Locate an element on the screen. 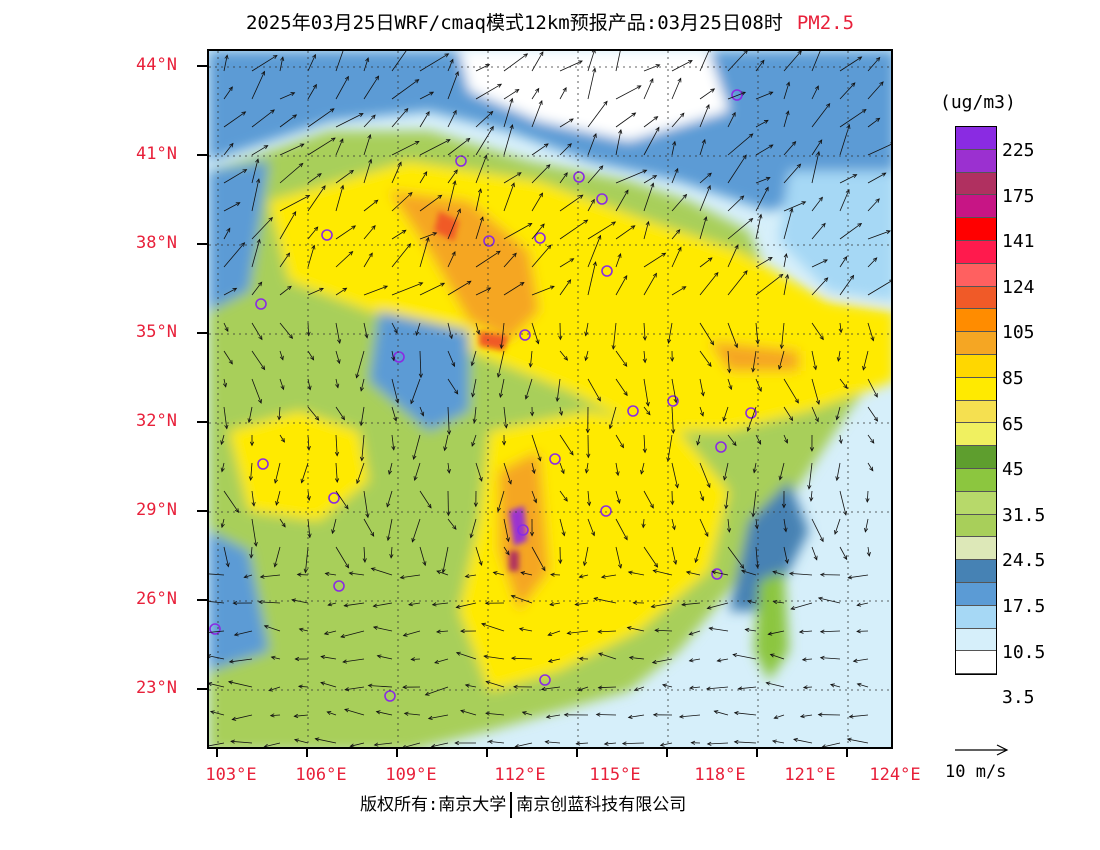 This screenshot has height=850, width=1100. color-bar-label: 141 is located at coordinates (1018, 242).